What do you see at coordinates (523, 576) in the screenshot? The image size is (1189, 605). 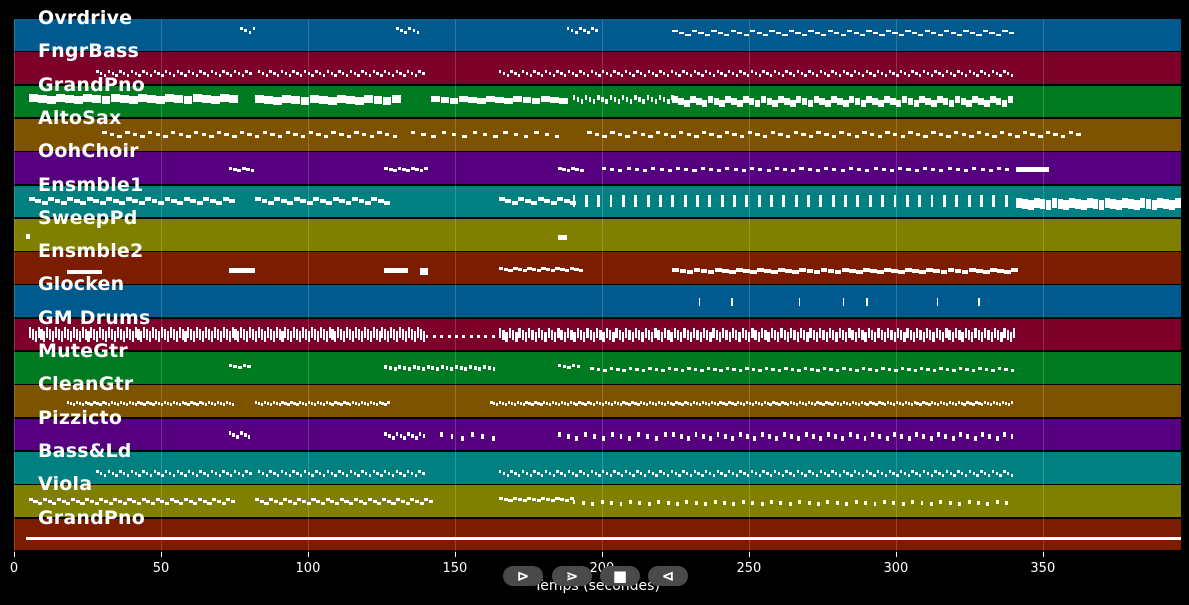 I see `play-button: ⊳` at bounding box center [523, 576].